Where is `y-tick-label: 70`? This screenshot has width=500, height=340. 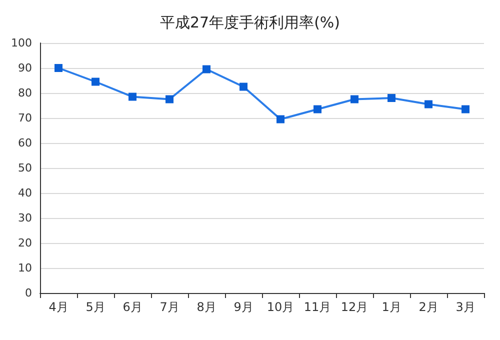
y-tick-label: 70 is located at coordinates (25, 118).